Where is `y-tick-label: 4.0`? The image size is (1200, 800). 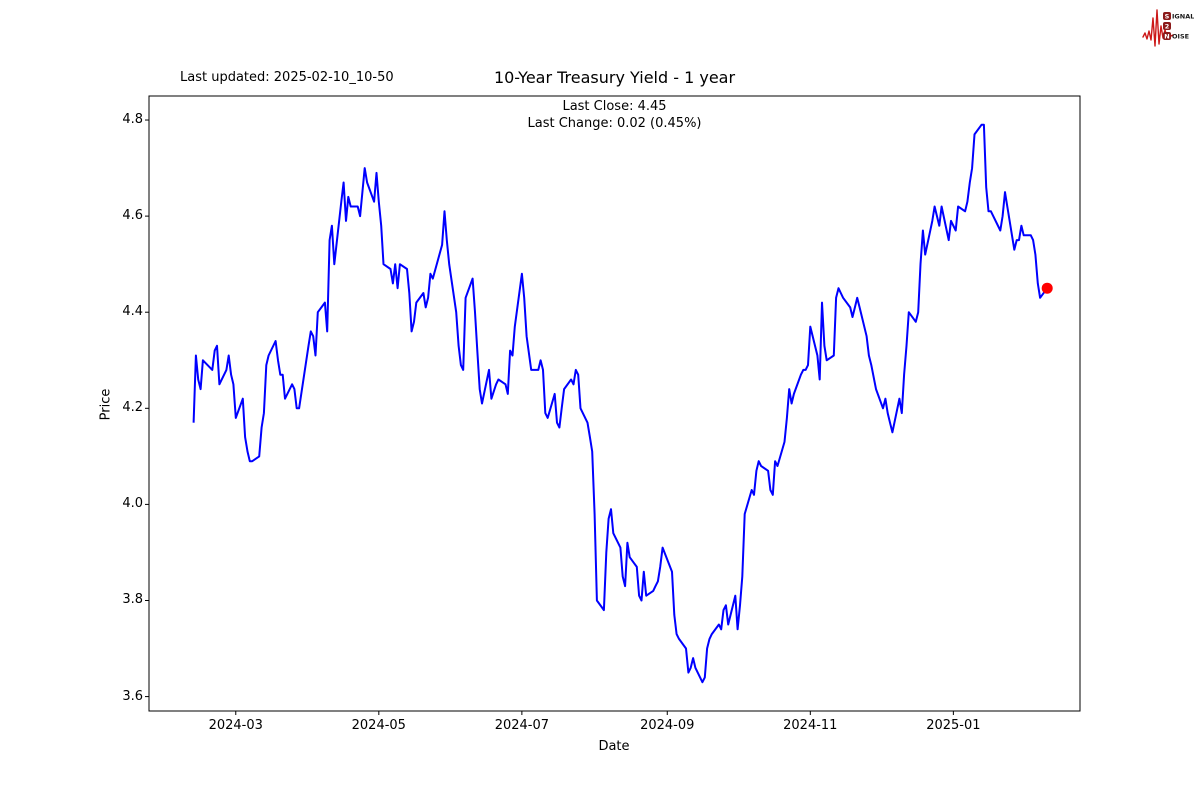
y-tick-label: 4.0 is located at coordinates (132, 504).